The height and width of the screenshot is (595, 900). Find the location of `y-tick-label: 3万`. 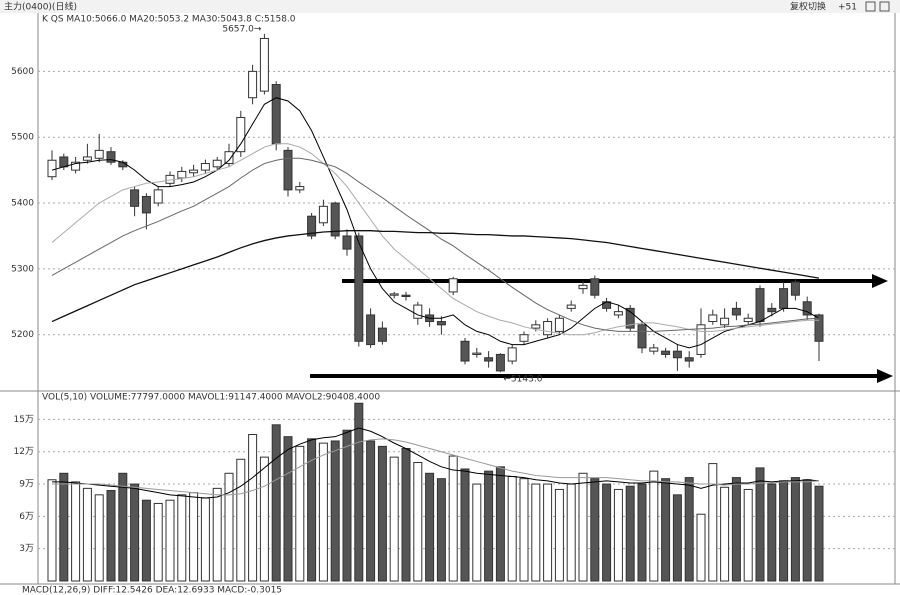

y-tick-label: 3万 is located at coordinates (26, 549).